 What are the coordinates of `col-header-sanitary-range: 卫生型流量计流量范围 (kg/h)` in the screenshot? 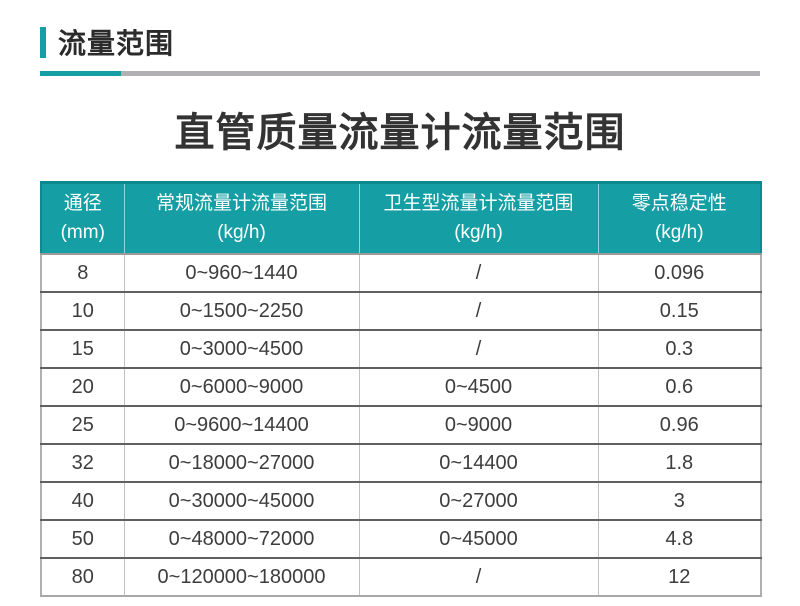 It's located at (478, 218).